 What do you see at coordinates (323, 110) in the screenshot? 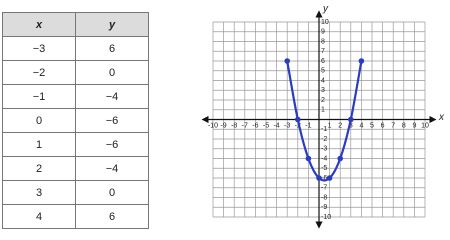
I see `y-tick-label: 1` at bounding box center [323, 110].